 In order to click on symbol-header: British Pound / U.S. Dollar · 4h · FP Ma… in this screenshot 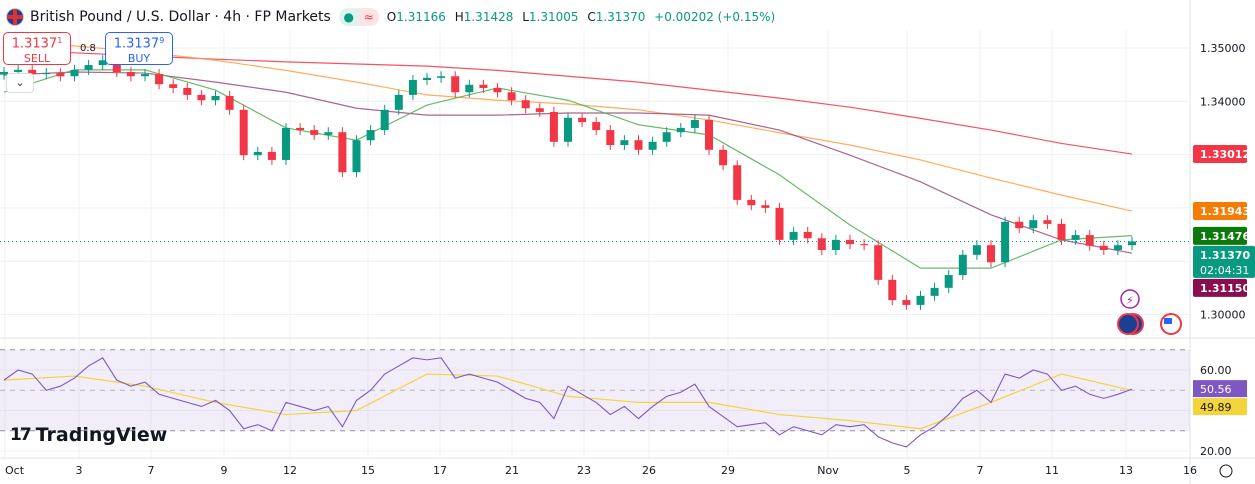, I will do `click(393, 17)`.